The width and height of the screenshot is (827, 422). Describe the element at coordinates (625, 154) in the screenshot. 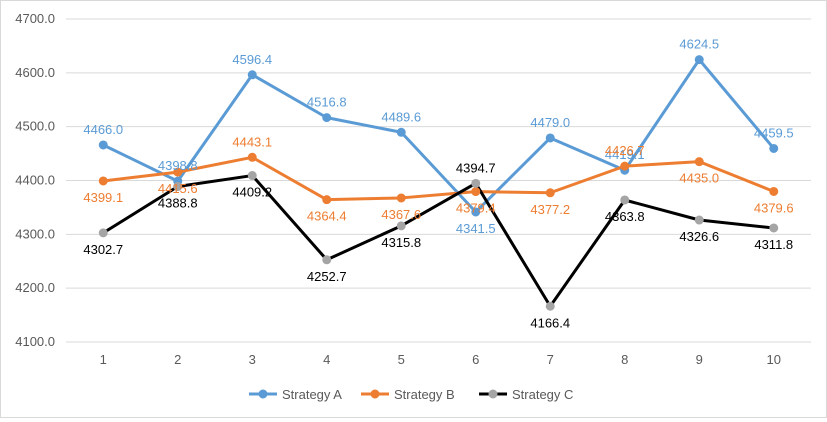

I see `data-label-strategy-a: 4419.1` at that location.